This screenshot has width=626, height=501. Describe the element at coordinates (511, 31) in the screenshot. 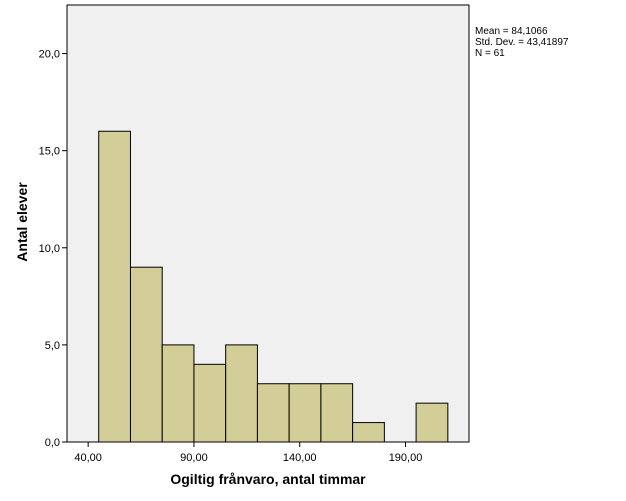

I see `mean-stat: Mean = 84,1066` at that location.